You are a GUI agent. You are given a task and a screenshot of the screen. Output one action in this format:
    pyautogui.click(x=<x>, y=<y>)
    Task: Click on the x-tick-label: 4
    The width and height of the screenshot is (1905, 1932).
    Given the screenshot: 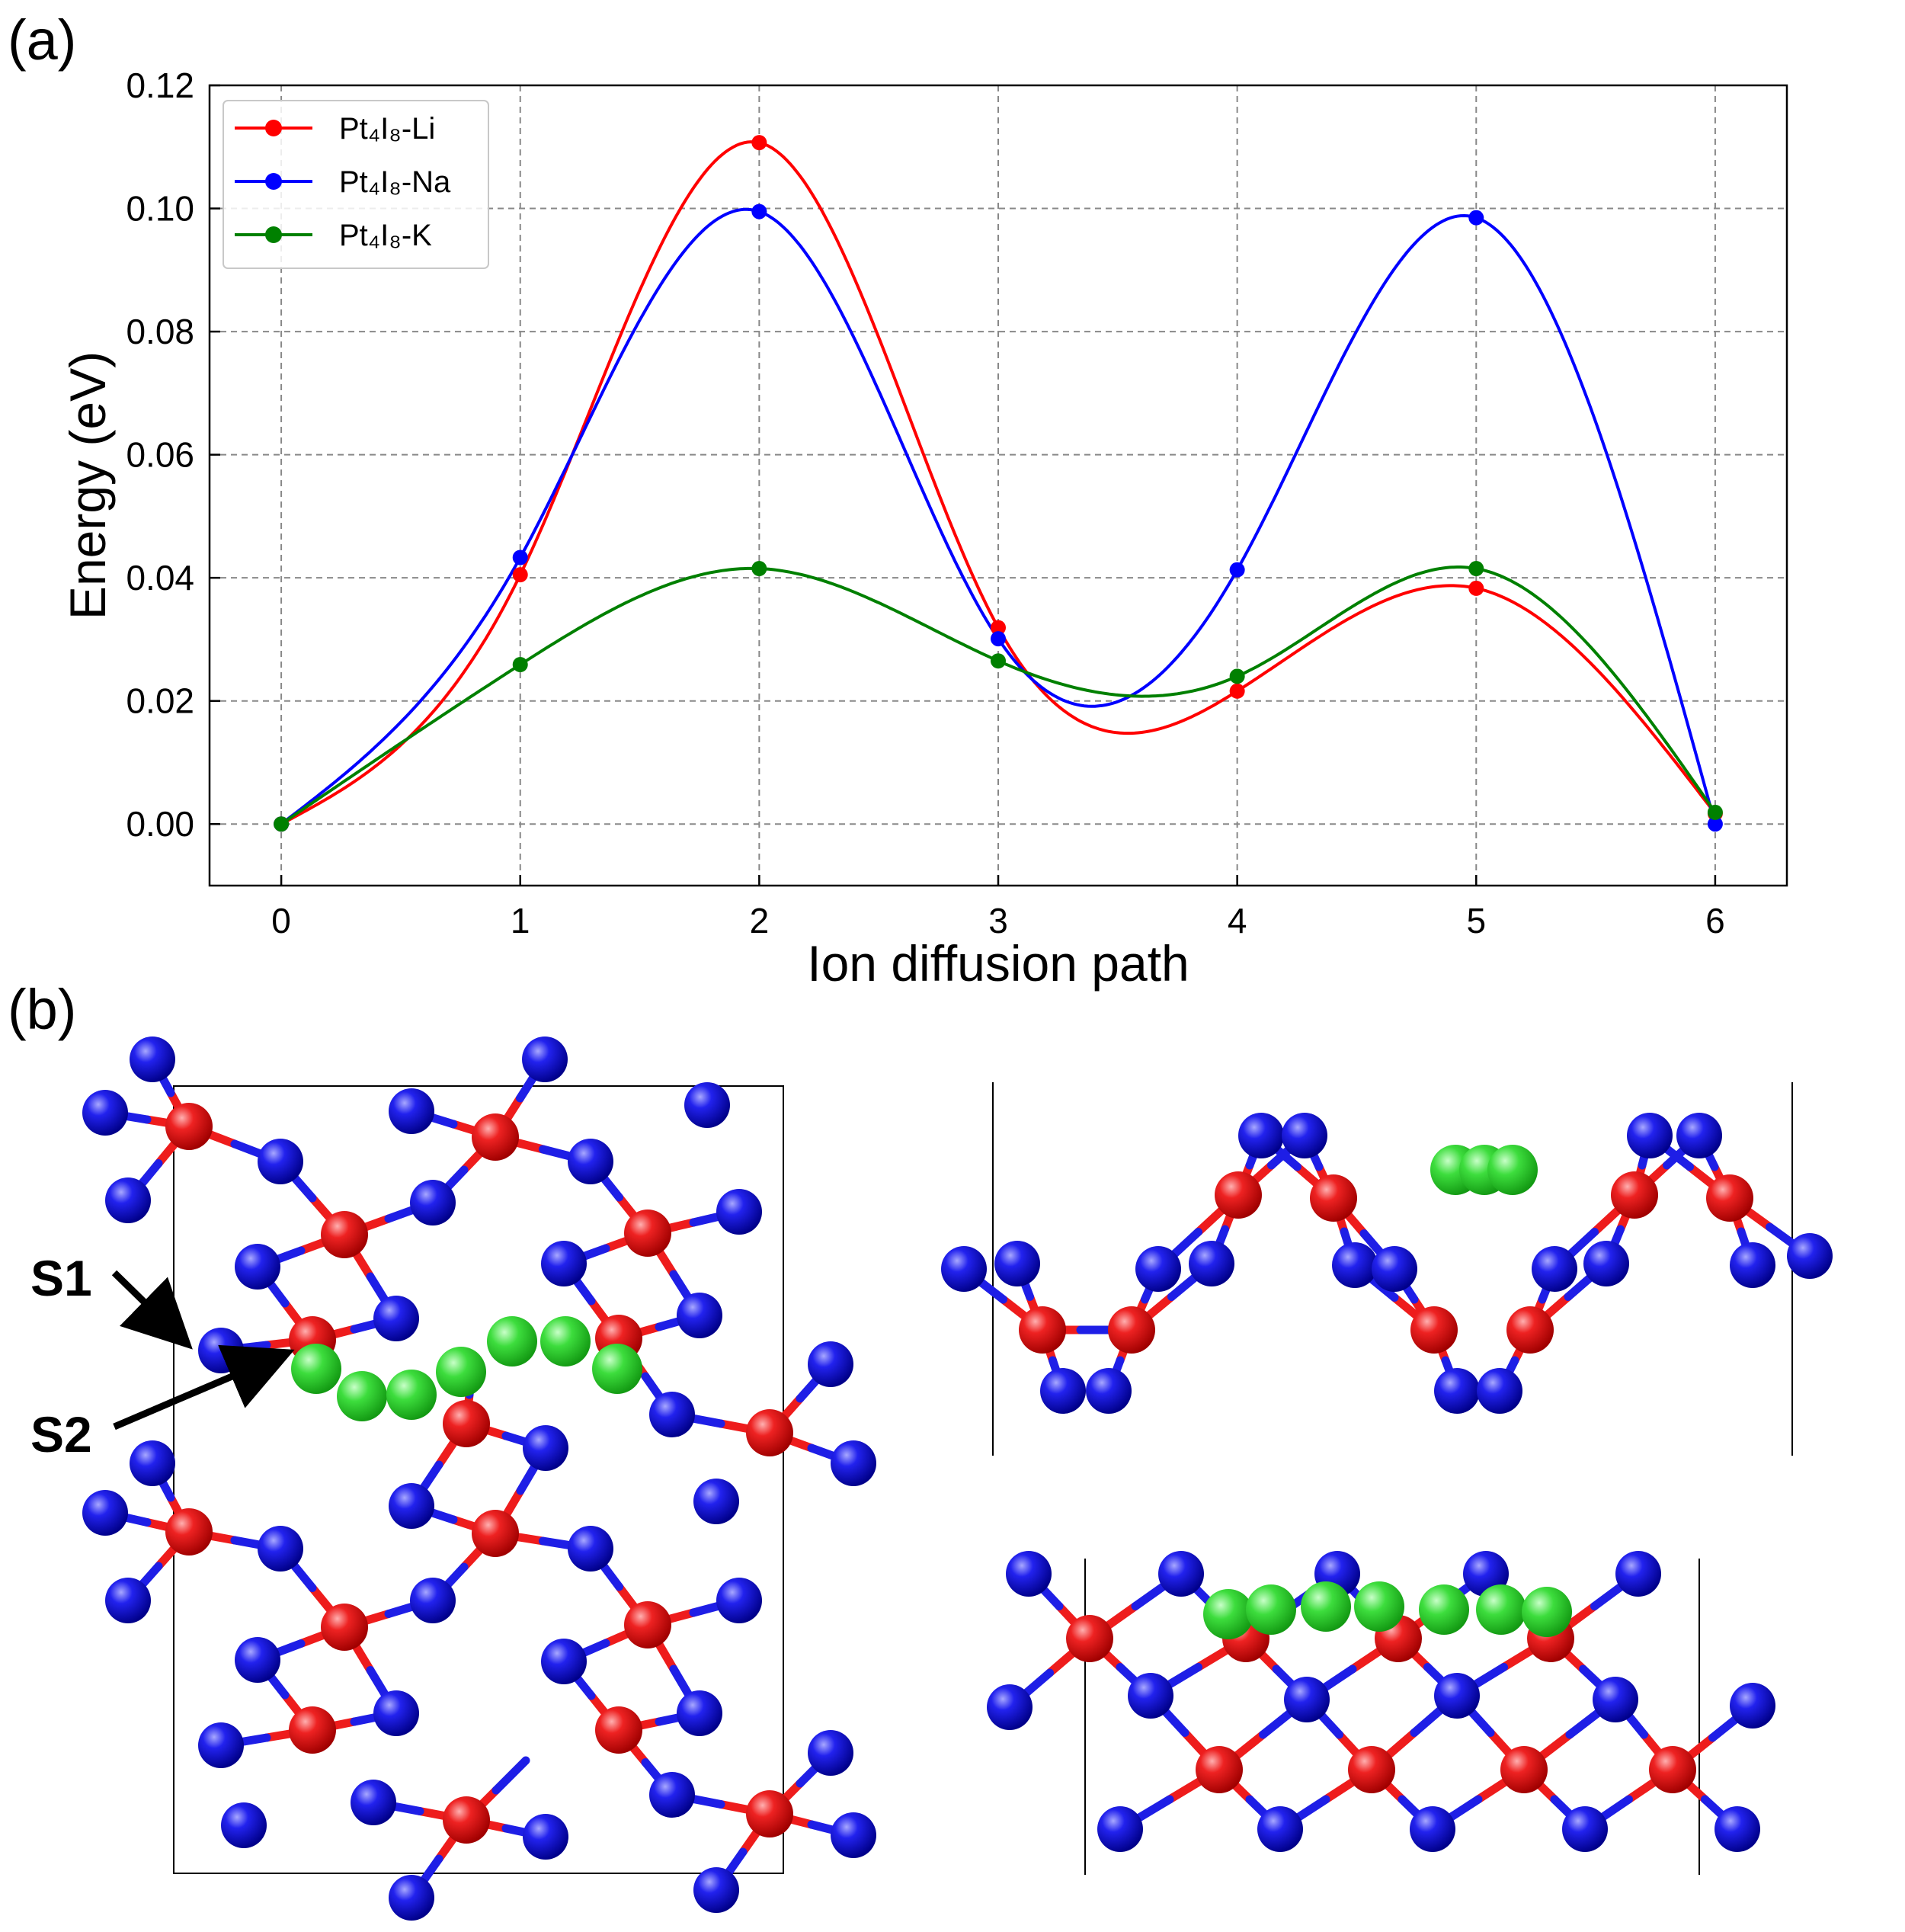 What is the action you would take?
    pyautogui.click(x=1237, y=920)
    